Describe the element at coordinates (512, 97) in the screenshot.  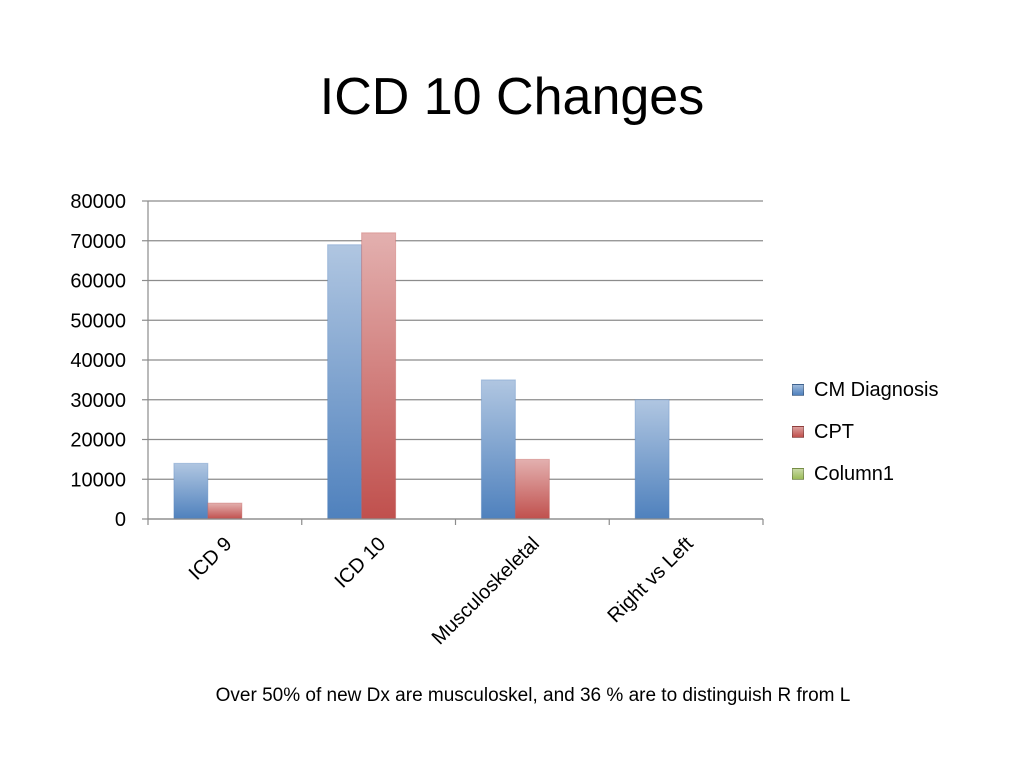
I see `slide-title: ICD 10 Changes` at that location.